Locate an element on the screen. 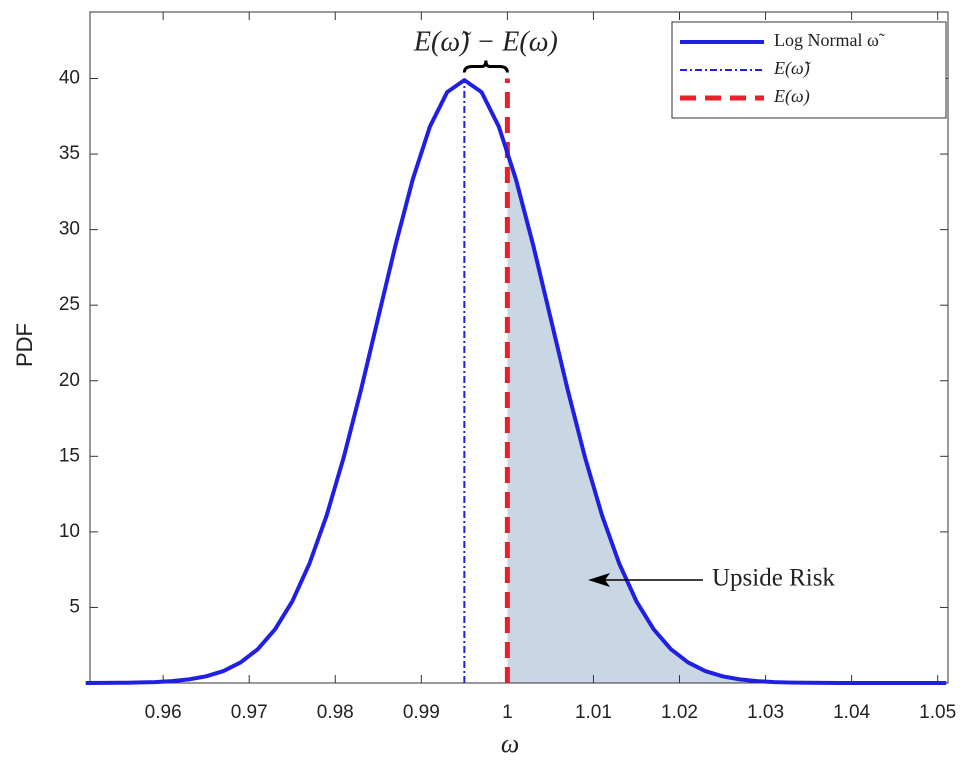 The height and width of the screenshot is (765, 966). x-tick-label: 0.99 is located at coordinates (421, 712).